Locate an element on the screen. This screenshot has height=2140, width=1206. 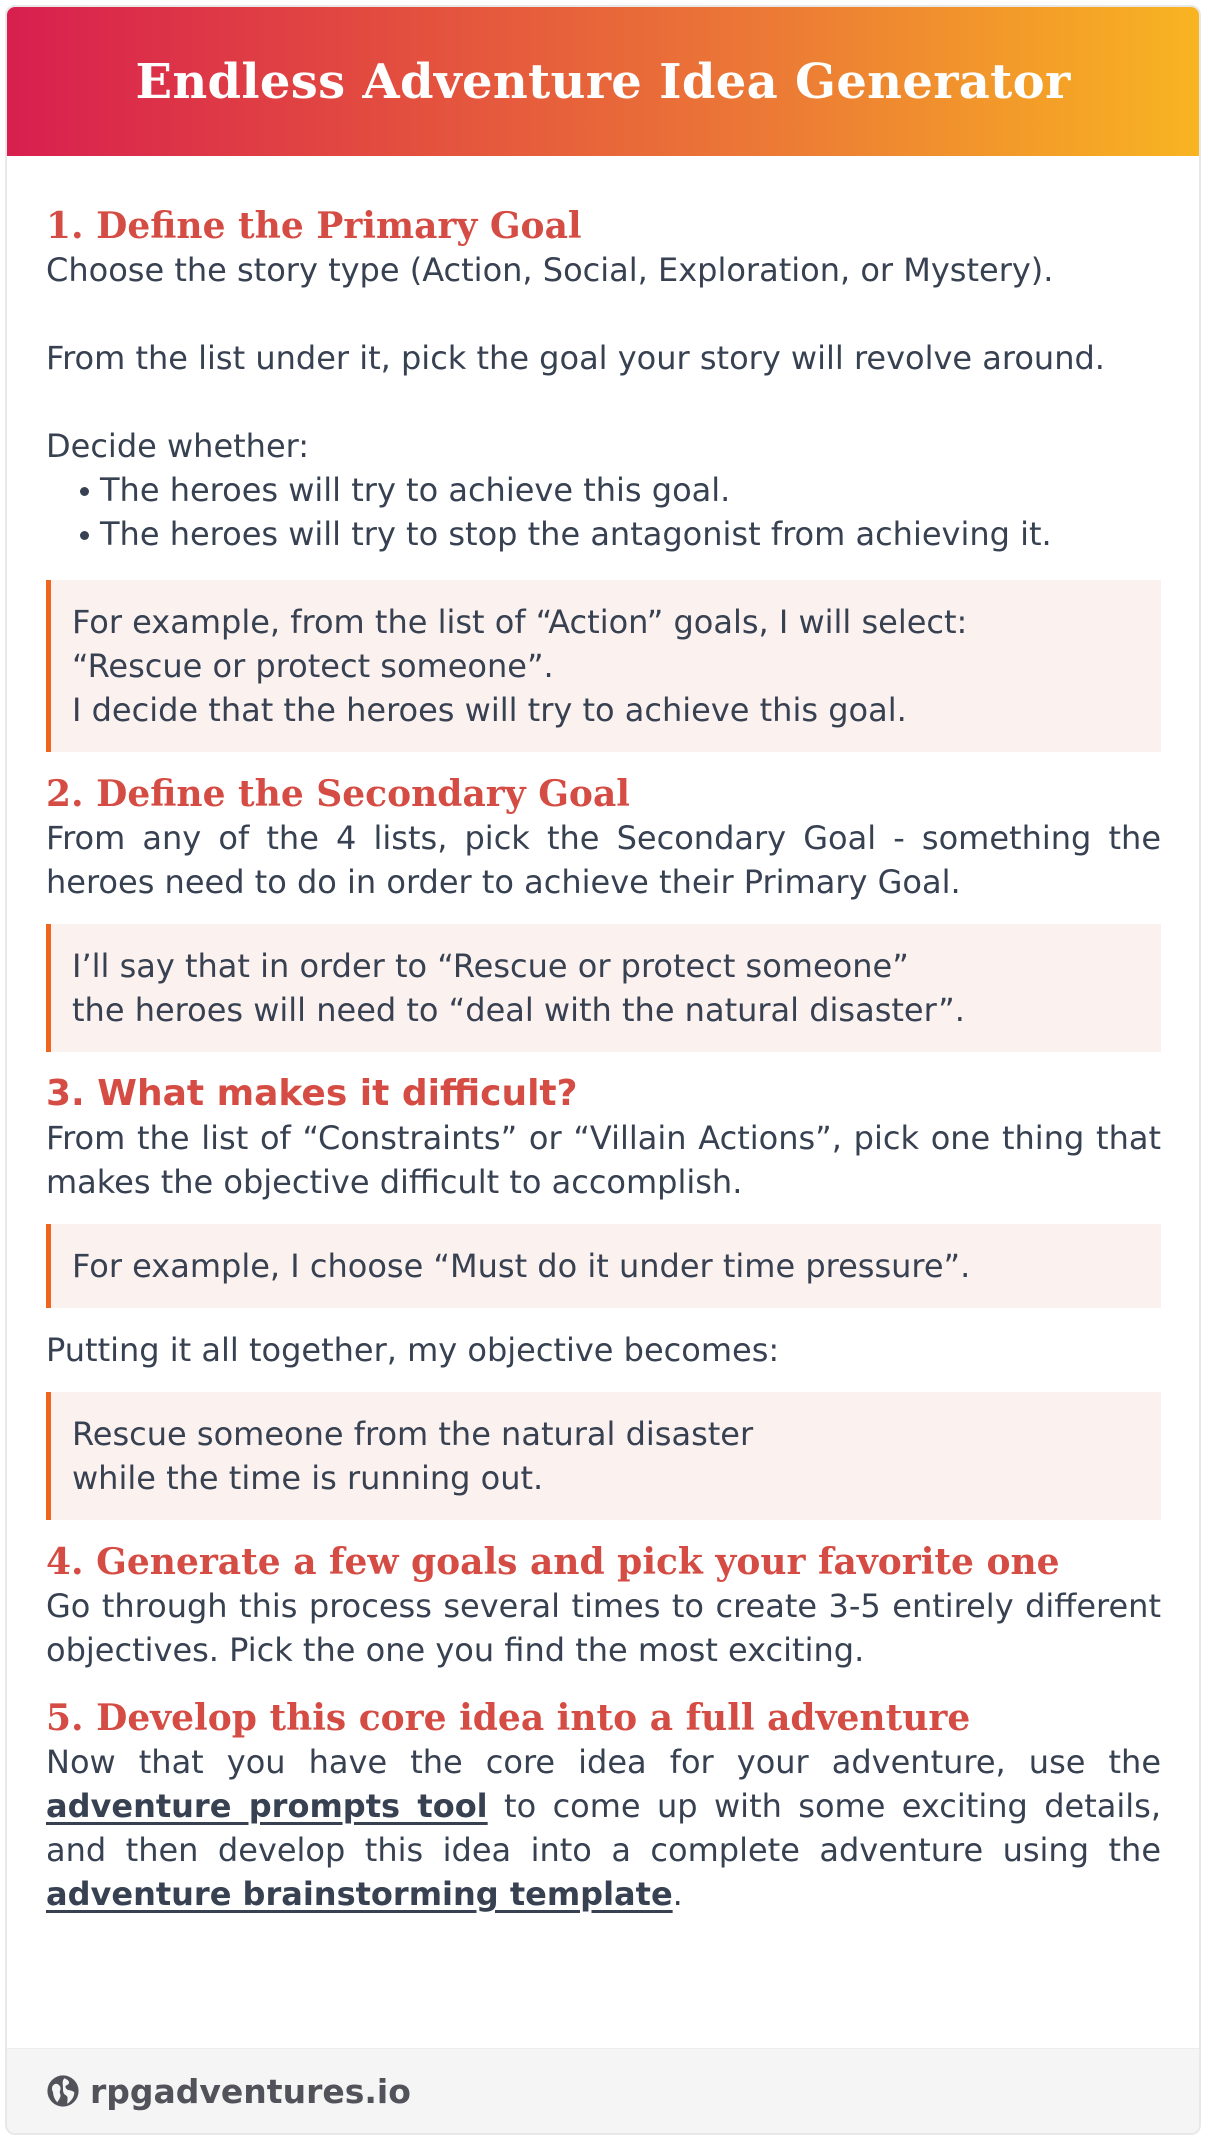
header-banner: Endless Adventure Idea Generator is located at coordinates (603, 81).